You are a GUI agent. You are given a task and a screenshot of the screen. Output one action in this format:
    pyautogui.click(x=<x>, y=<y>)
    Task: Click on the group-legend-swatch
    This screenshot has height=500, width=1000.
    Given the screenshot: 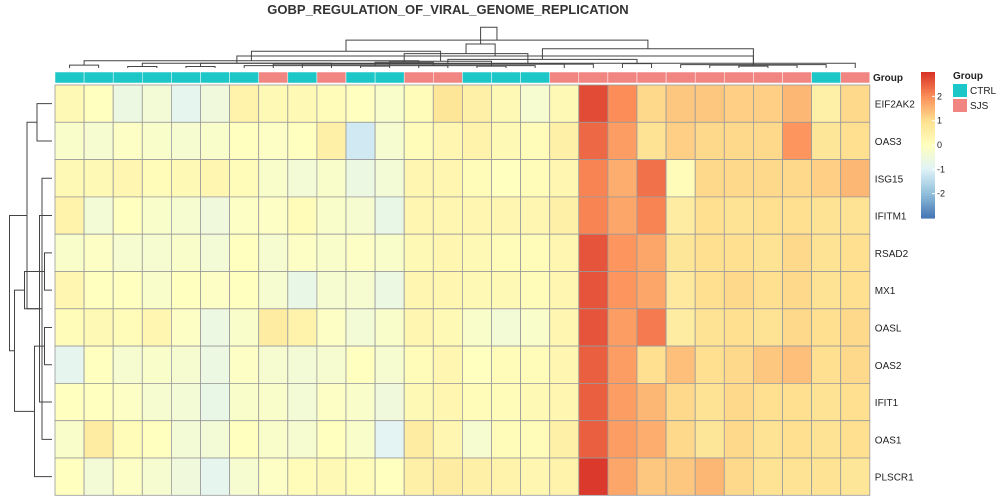 What is the action you would take?
    pyautogui.click(x=960, y=105)
    